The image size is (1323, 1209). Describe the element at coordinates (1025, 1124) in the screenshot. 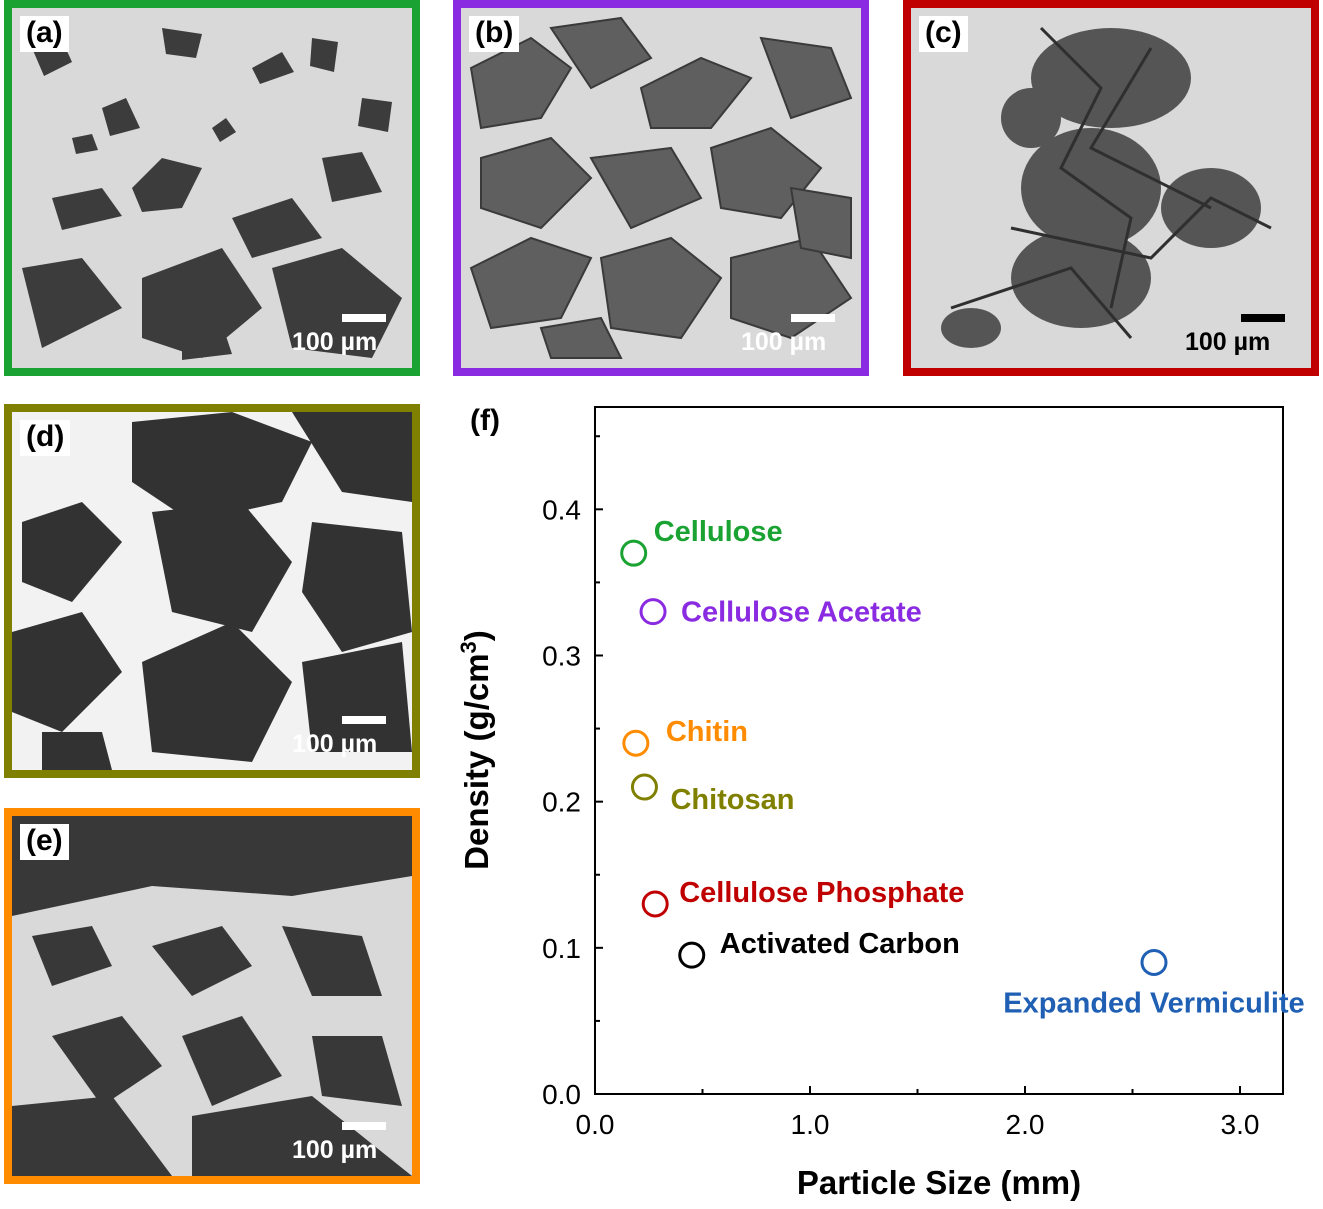

I see `x-tick-label: 2.0` at that location.